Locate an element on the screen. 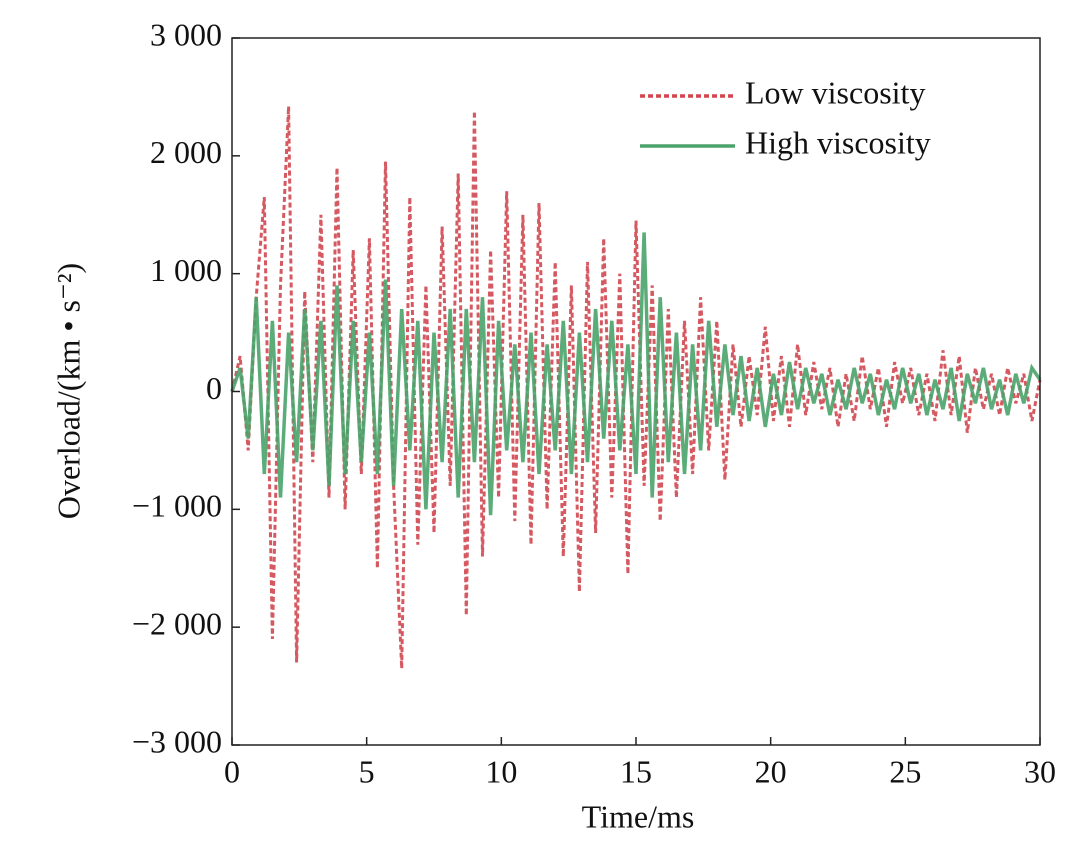 The image size is (1092, 847). y-tick-label: −1 000 is located at coordinates (177, 506).